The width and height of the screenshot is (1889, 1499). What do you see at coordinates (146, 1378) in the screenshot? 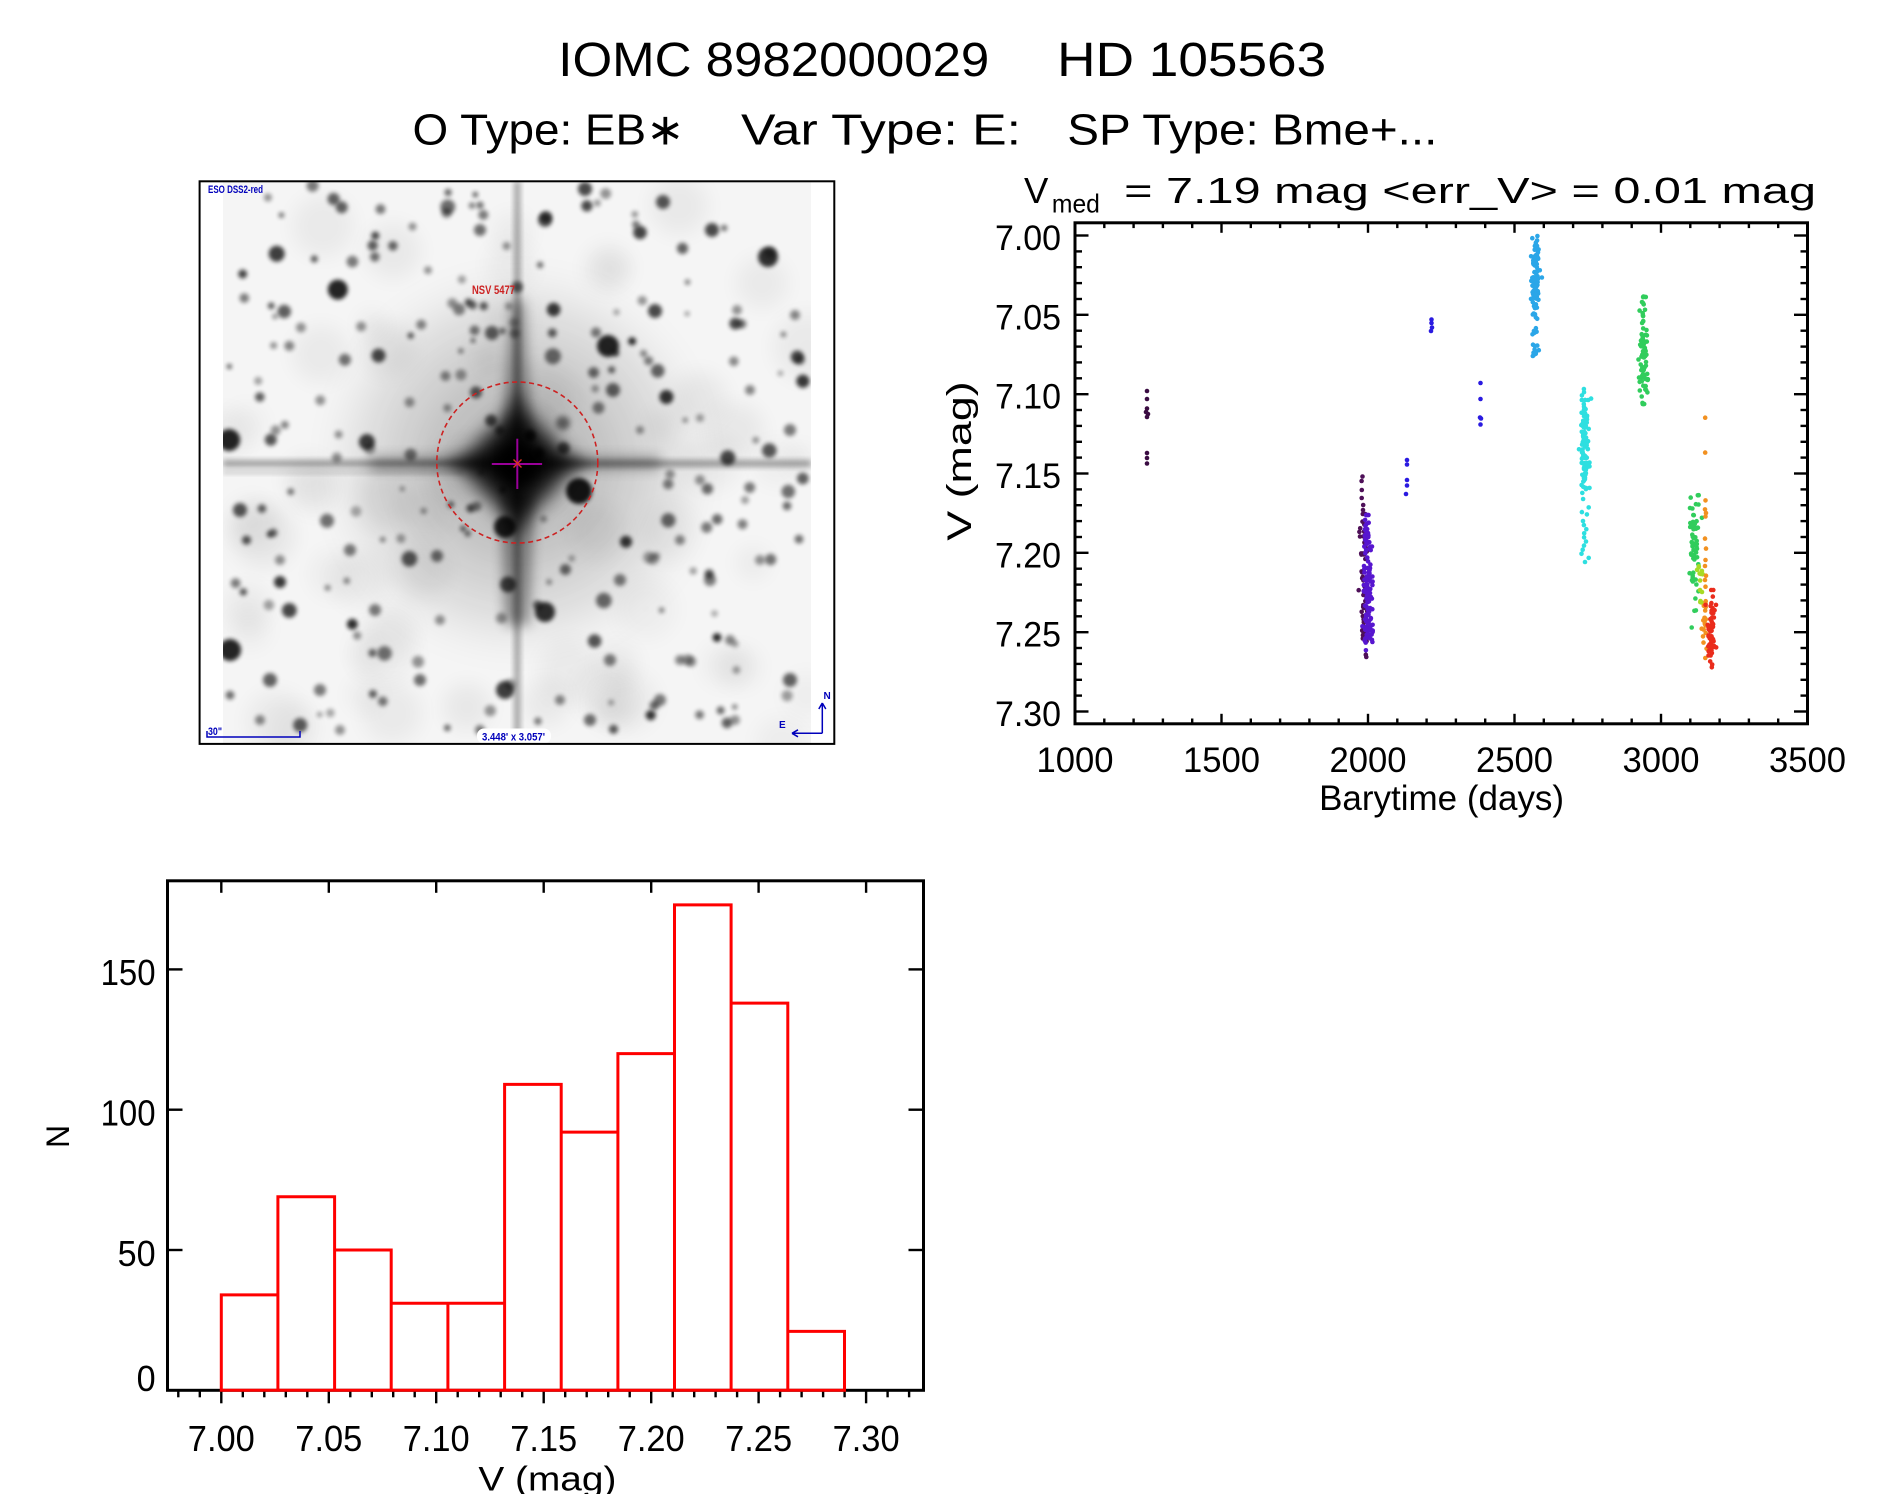
I see `svg-text: 0` at bounding box center [146, 1378].